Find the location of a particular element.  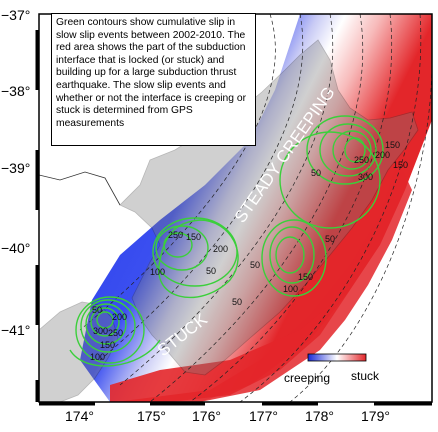

x-tick-label: 175° is located at coordinates (151, 416).